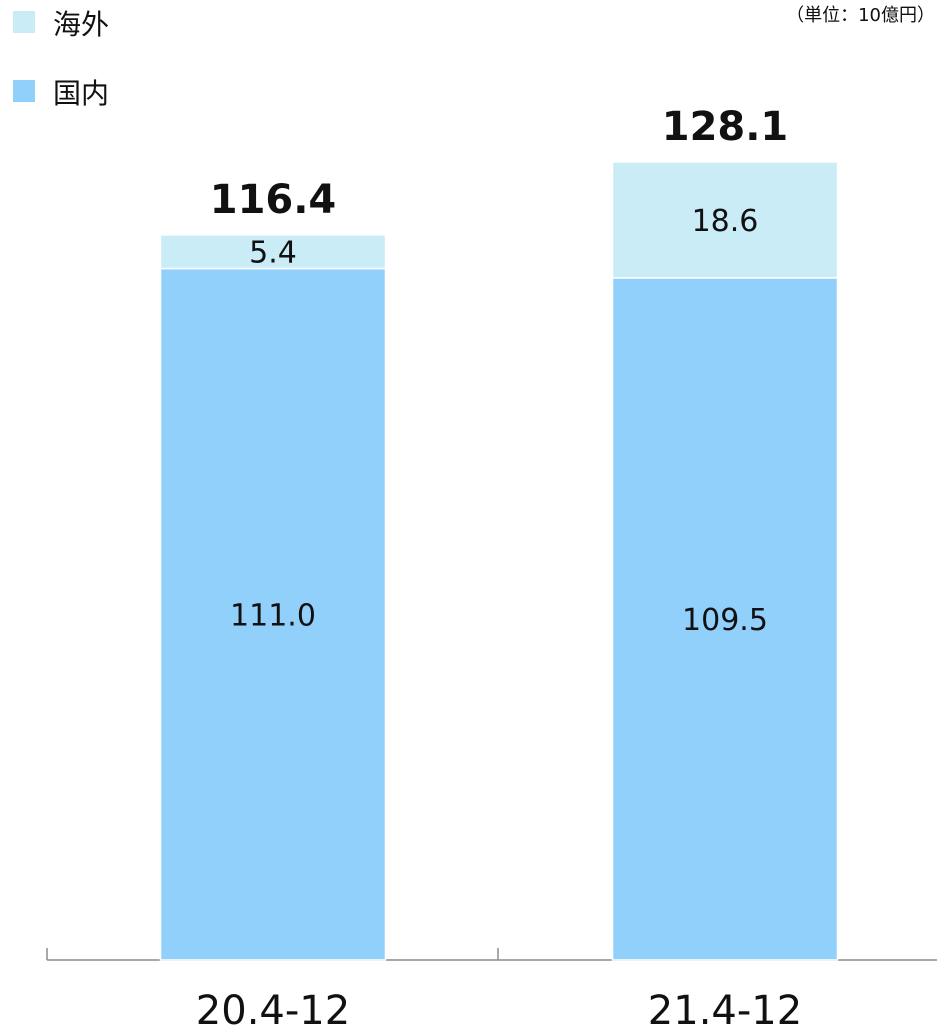 The image size is (937, 1031). What do you see at coordinates (81, 93) in the screenshot?
I see `legend-label-domestic: 国内` at bounding box center [81, 93].